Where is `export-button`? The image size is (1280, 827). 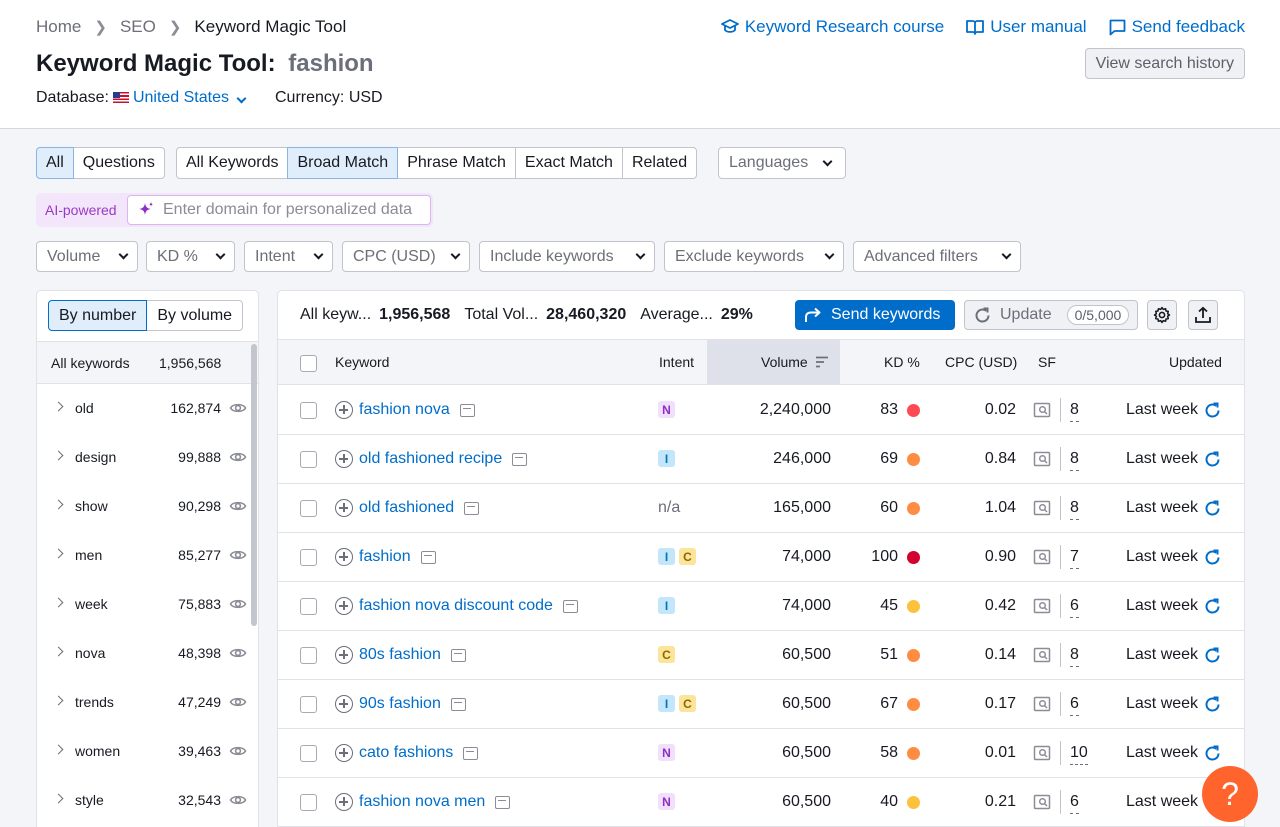
export-button is located at coordinates (1203, 315).